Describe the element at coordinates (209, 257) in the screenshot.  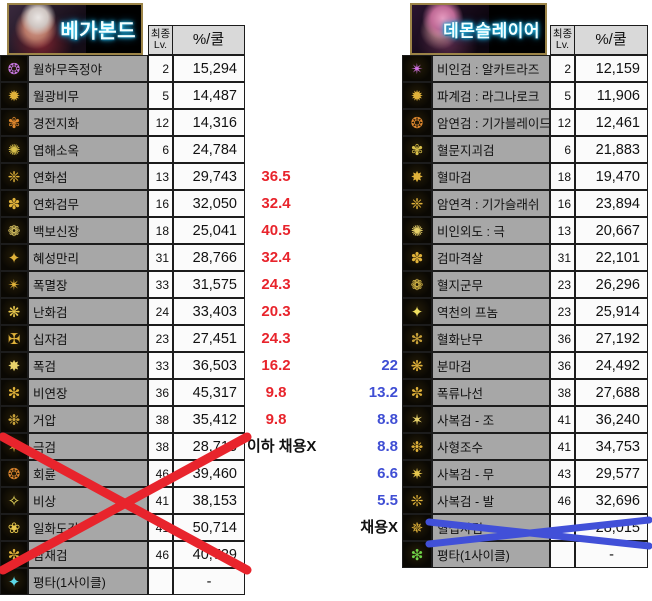
I see `skill-percent-per-cooldown: 28,766` at that location.